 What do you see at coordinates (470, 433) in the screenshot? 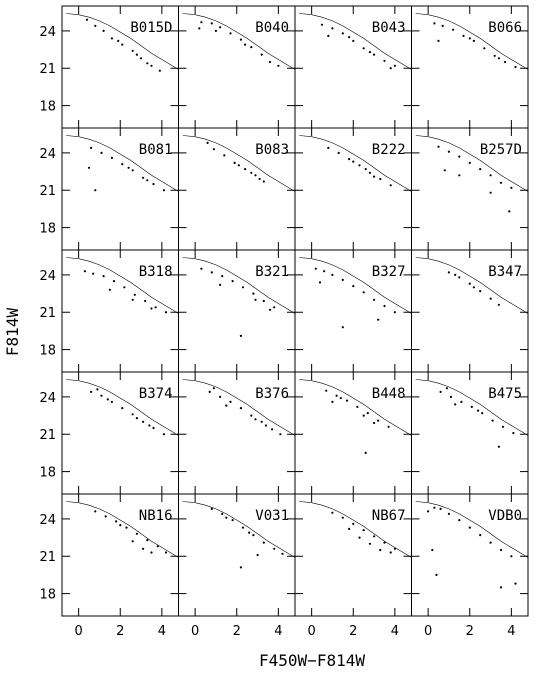
I see `panel: B475` at bounding box center [470, 433].